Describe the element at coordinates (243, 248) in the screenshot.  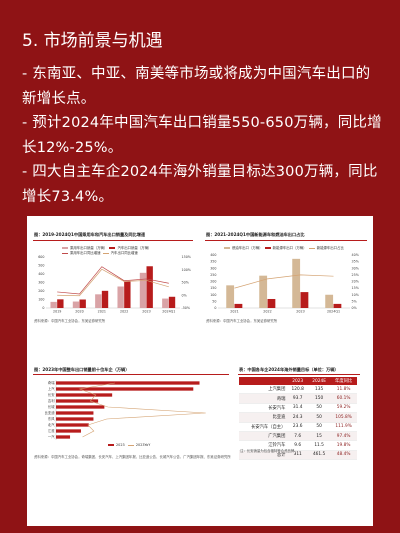
I see `legend-item: 燃油车出口（万辆）` at that location.